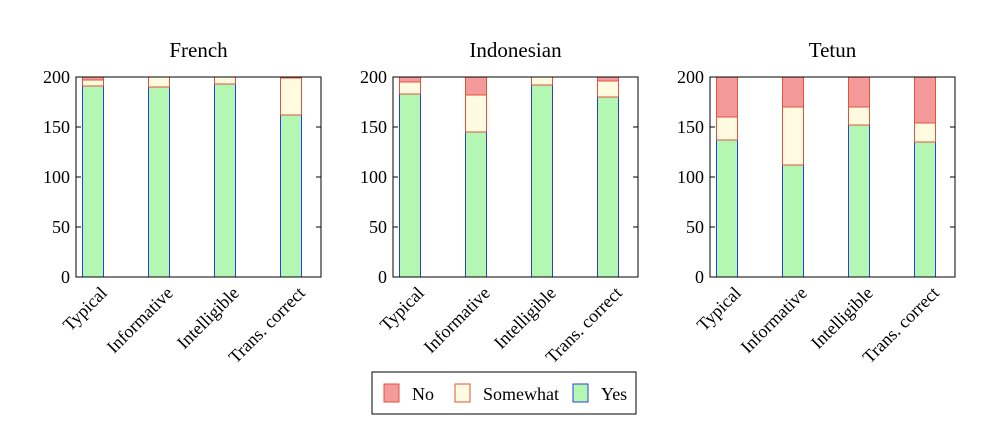 The height and width of the screenshot is (428, 1000). I want to click on bar-indonesian-intelligible-somewhat, so click(542, 81).